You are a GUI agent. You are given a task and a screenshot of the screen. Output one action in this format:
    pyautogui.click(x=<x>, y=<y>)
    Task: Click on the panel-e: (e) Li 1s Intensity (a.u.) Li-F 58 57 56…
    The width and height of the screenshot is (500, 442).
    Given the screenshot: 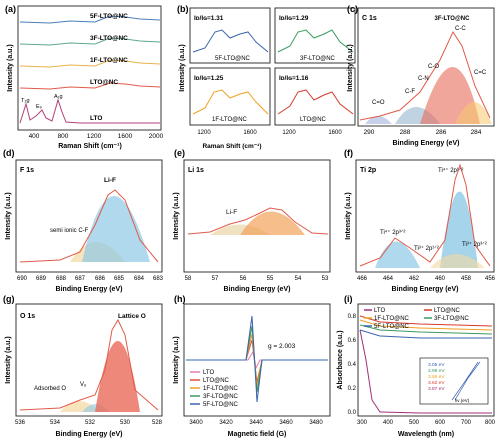 What is the action you would take?
    pyautogui.click(x=252, y=220)
    